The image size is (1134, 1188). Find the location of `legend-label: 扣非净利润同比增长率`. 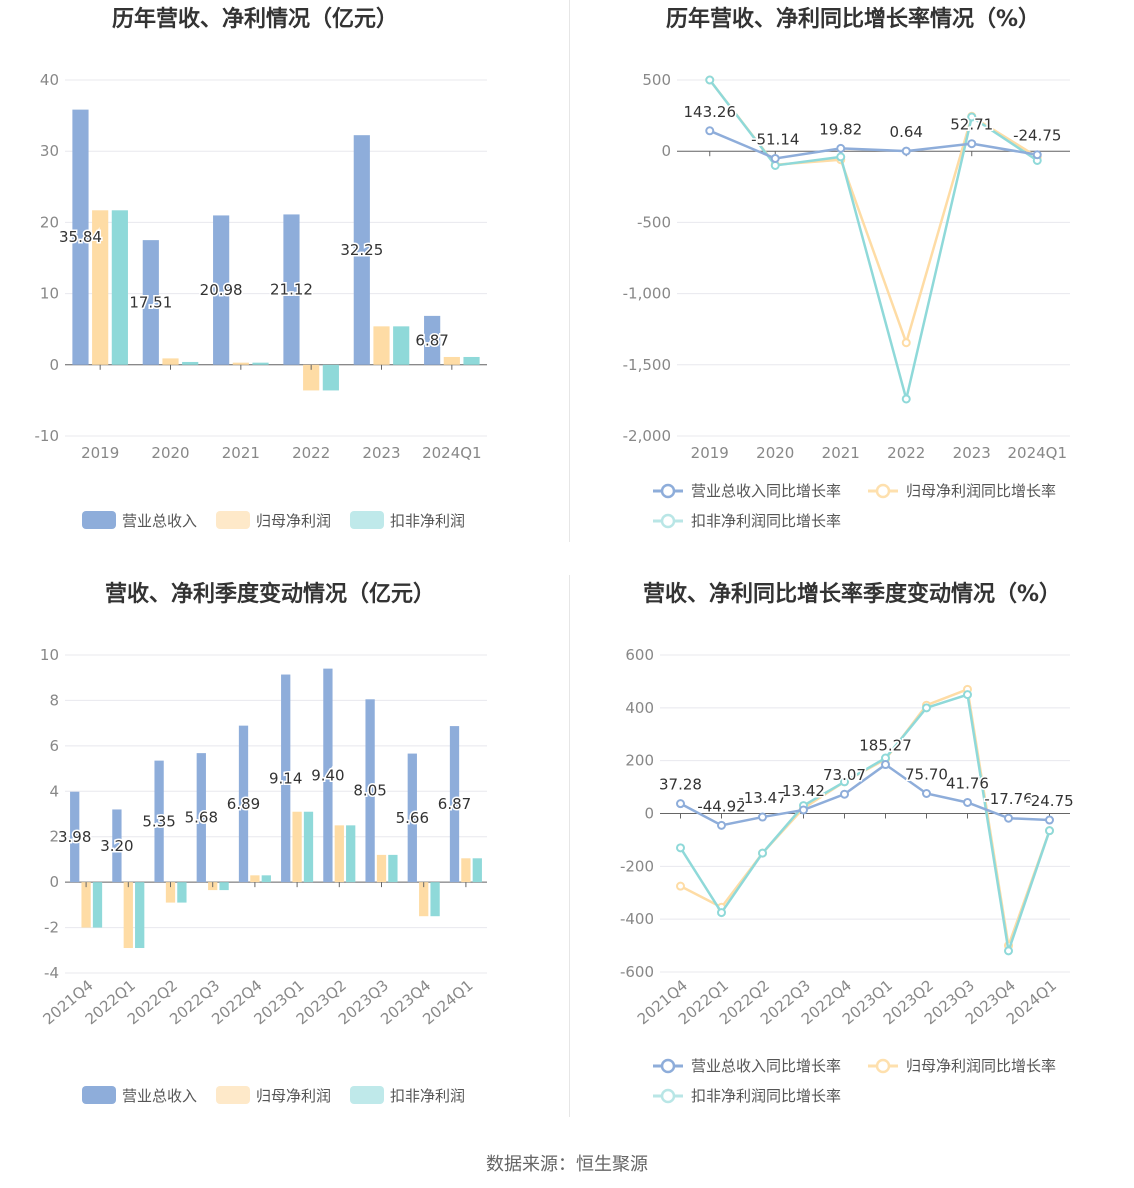

legend-label: 扣非净利润同比增长率 is located at coordinates (766, 1096).